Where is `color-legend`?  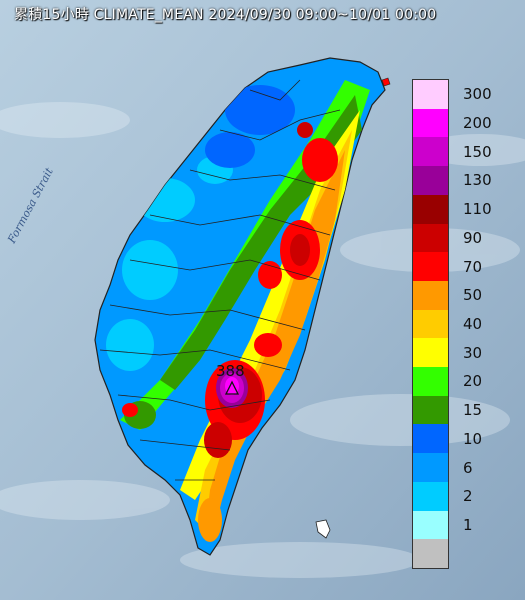 color-legend is located at coordinates (430, 324).